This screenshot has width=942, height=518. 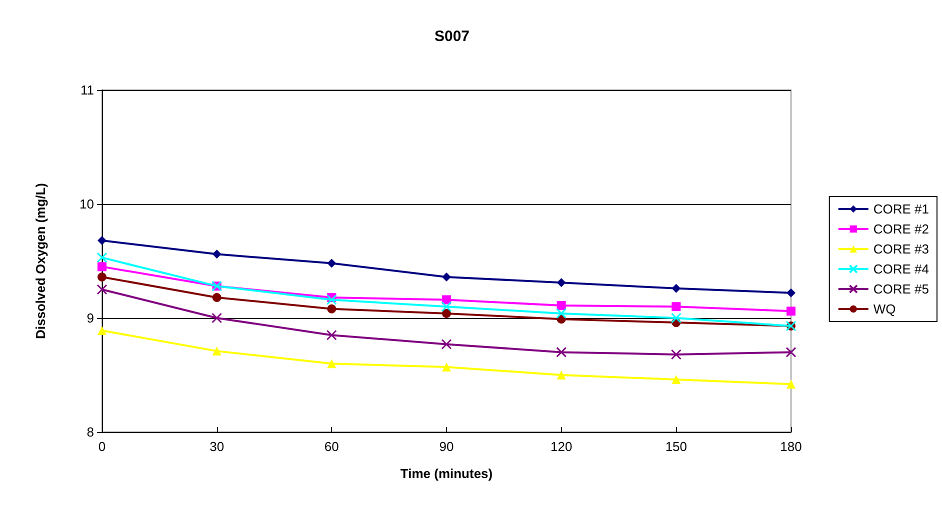 I want to click on x-tick-label: 30, so click(x=217, y=446).